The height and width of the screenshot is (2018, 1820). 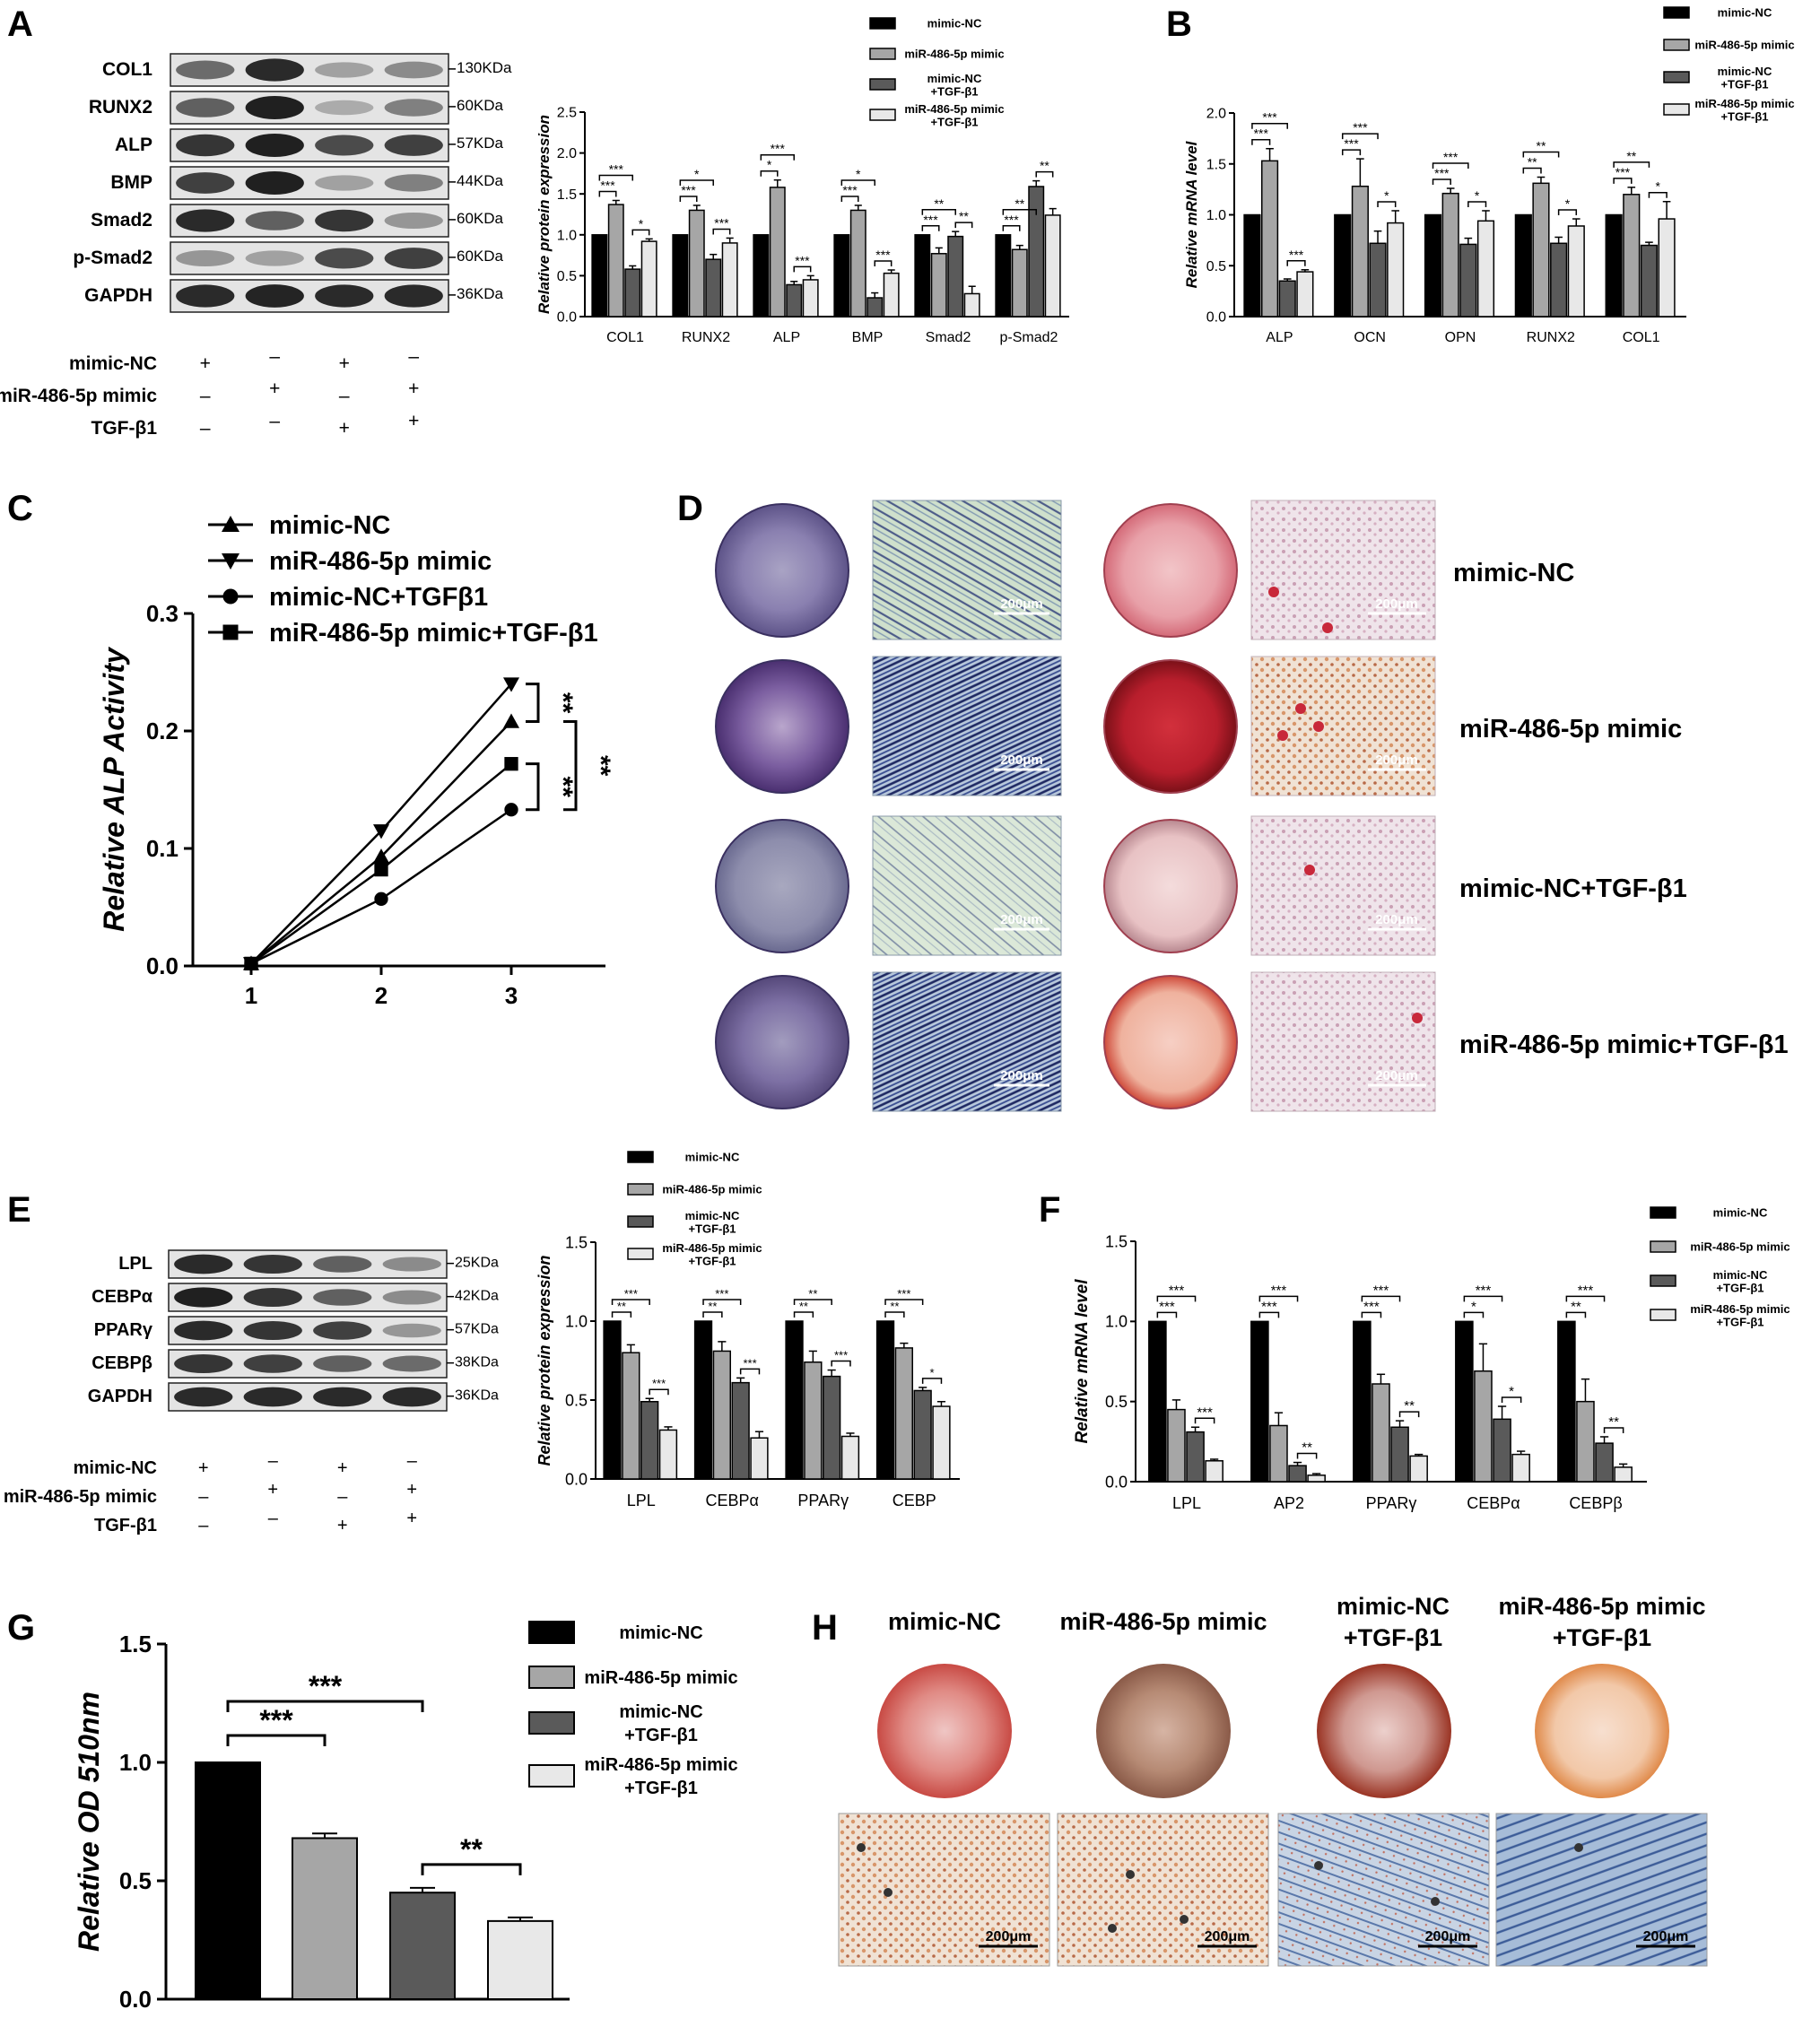 What do you see at coordinates (802, 260) in the screenshot?
I see `sig-label-2-2: ***` at bounding box center [802, 260].